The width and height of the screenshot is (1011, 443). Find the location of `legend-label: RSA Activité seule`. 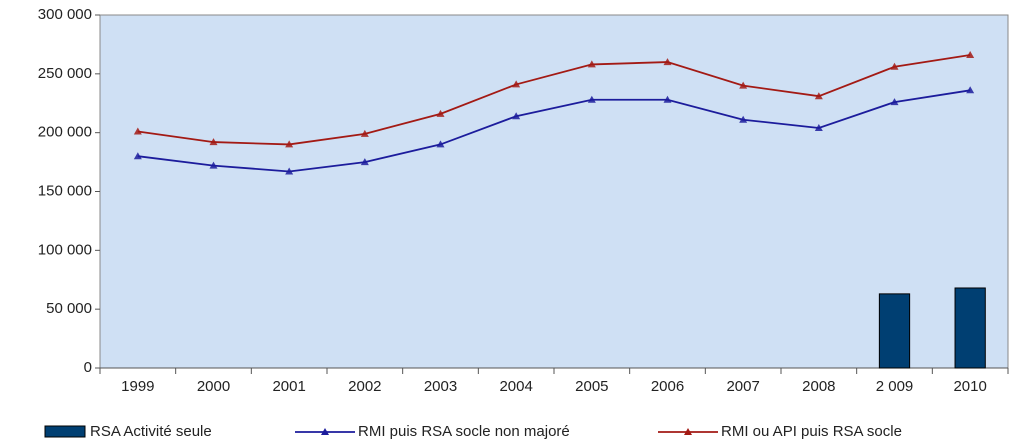

legend-label: RSA Activité seule is located at coordinates (151, 431).